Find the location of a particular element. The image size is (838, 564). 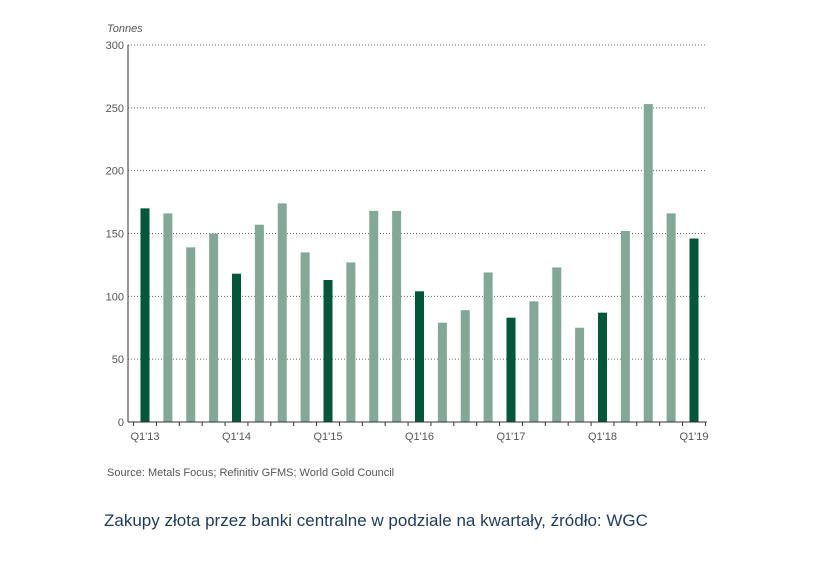

y-tick-label: 100 is located at coordinates (115, 297).